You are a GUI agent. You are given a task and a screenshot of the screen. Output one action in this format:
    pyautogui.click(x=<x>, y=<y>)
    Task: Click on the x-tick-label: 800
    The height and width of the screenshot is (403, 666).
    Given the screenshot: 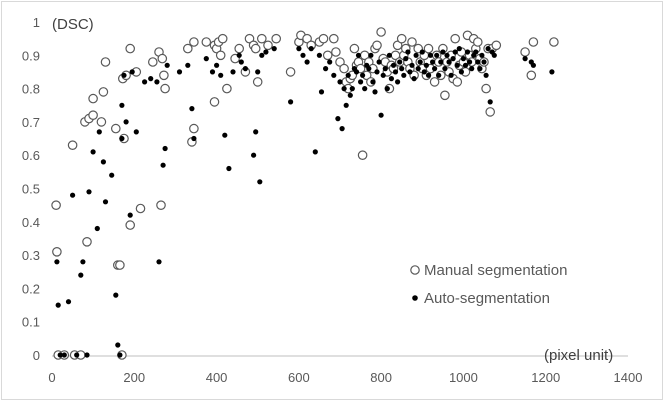 What is the action you would take?
    pyautogui.click(x=381, y=377)
    